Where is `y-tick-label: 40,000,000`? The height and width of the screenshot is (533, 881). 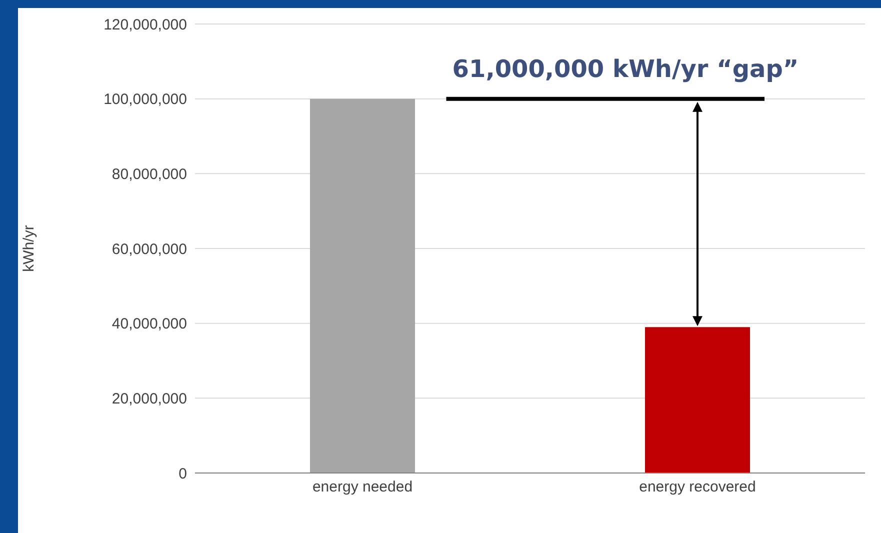
y-tick-label: 40,000,000 is located at coordinates (149, 324).